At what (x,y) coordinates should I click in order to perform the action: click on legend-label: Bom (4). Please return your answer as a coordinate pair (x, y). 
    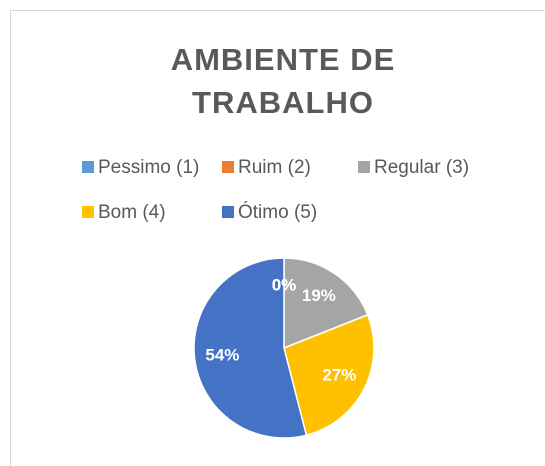
    Looking at the image, I should click on (132, 212).